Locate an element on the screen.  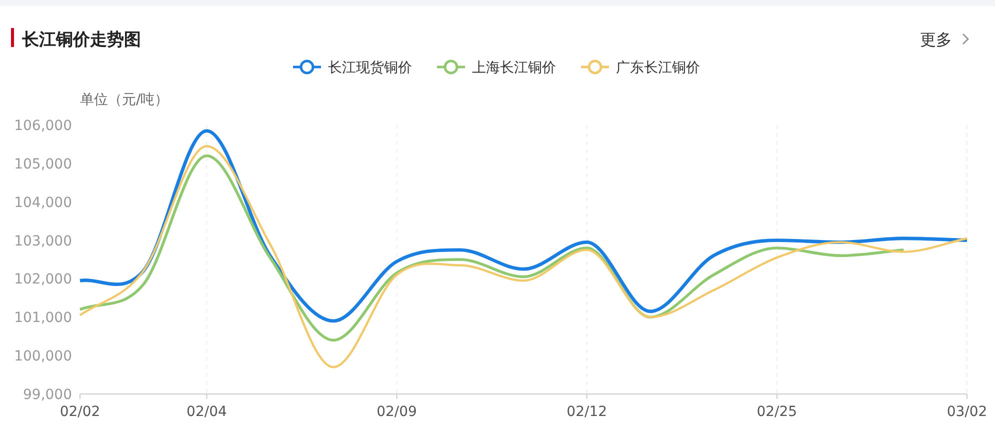
x-tick-label: 02/09 is located at coordinates (396, 412).